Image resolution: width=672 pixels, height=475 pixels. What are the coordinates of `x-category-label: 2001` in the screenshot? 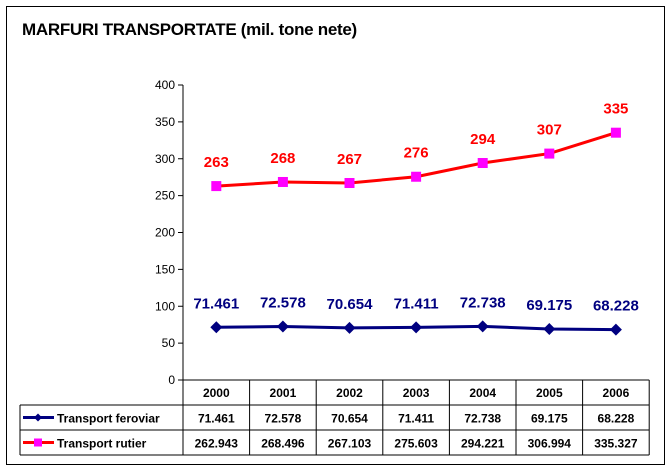 It's located at (283, 393).